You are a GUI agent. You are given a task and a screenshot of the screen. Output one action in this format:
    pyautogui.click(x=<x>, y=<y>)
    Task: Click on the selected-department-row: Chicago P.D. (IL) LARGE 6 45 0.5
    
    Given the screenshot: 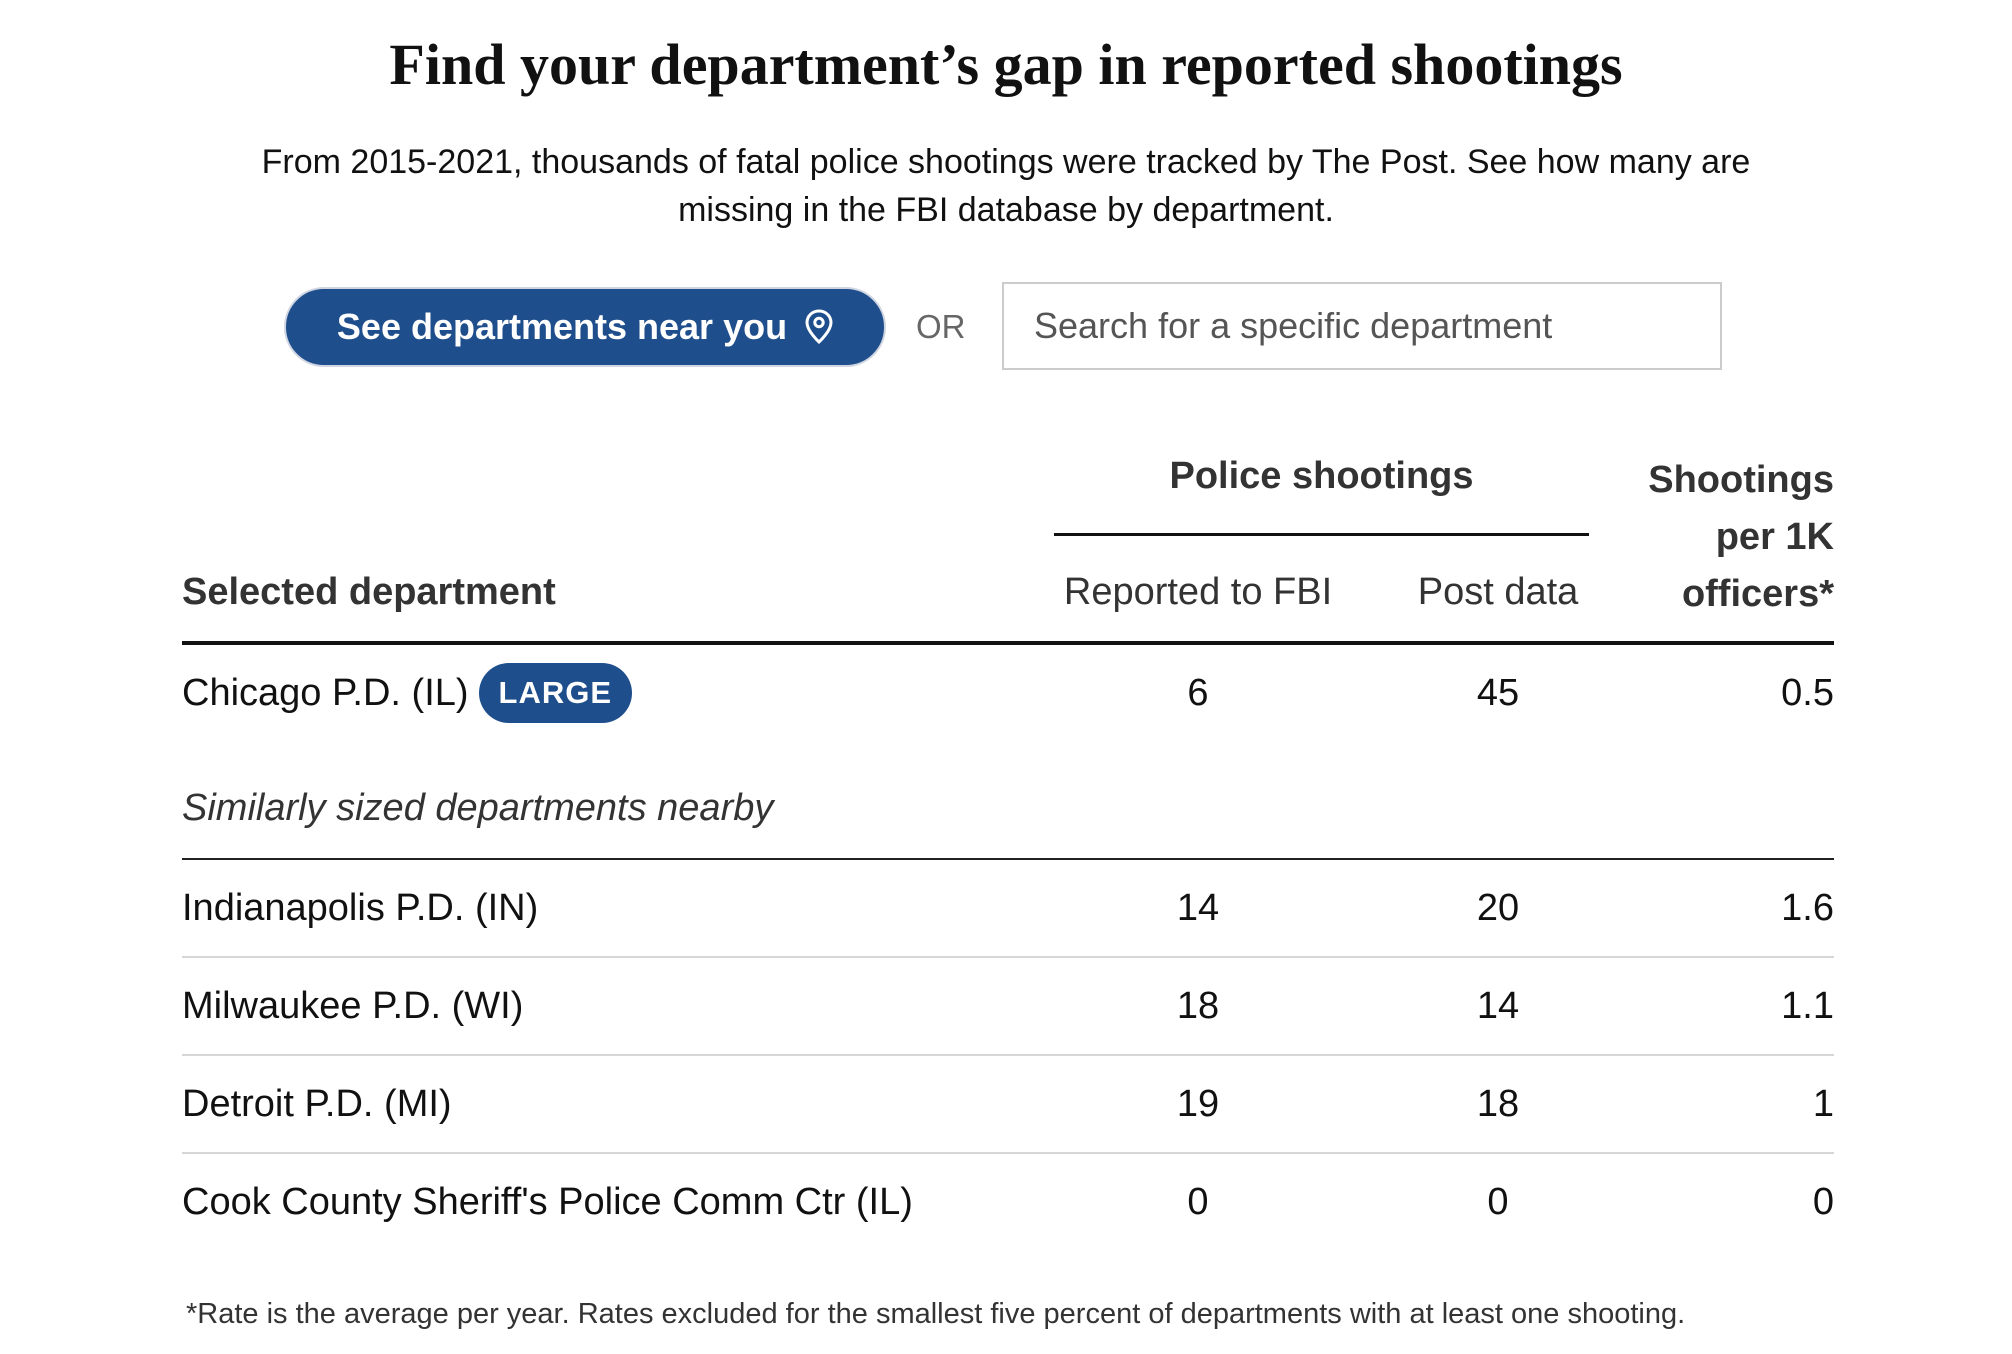 What is the action you would take?
    pyautogui.click(x=1008, y=693)
    